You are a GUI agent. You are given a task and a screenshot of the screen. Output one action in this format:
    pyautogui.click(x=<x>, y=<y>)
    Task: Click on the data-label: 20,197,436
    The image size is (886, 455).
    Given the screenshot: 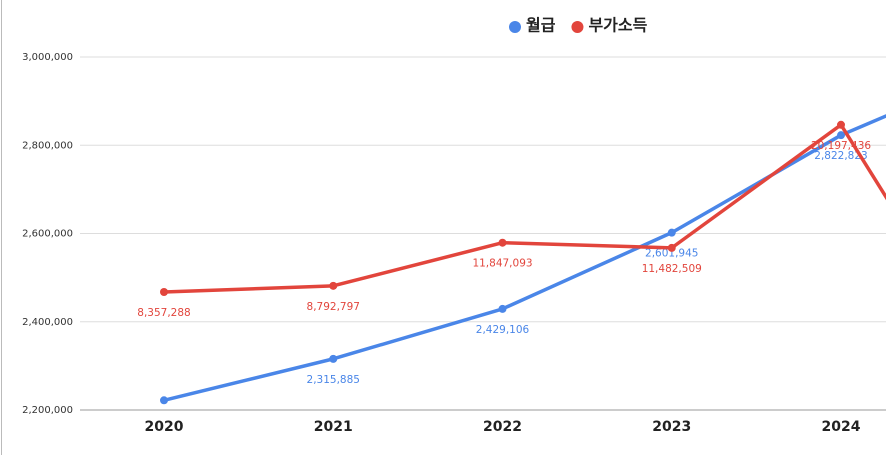 What is the action you would take?
    pyautogui.click(x=841, y=146)
    